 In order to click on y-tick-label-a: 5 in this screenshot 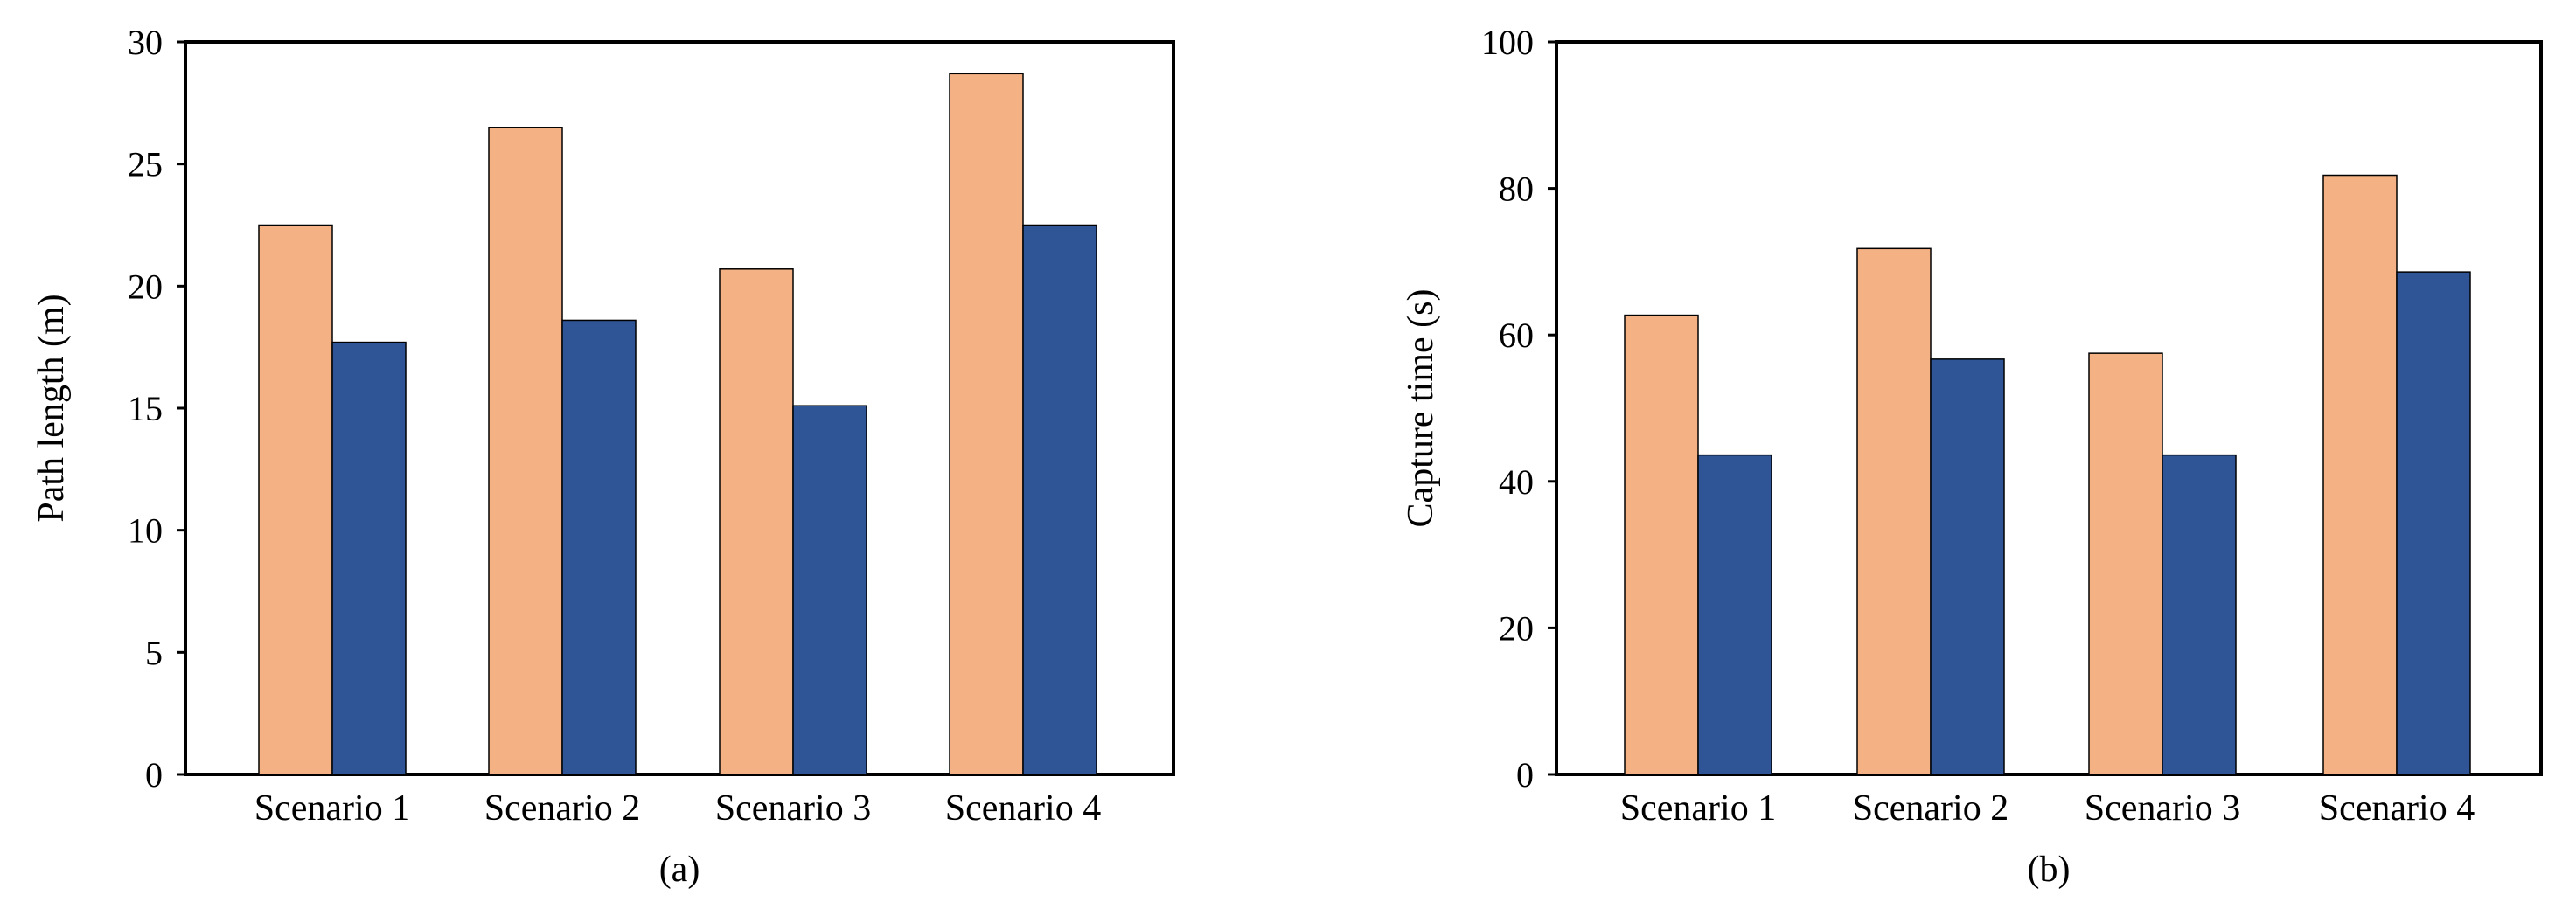, I will do `click(154, 652)`.